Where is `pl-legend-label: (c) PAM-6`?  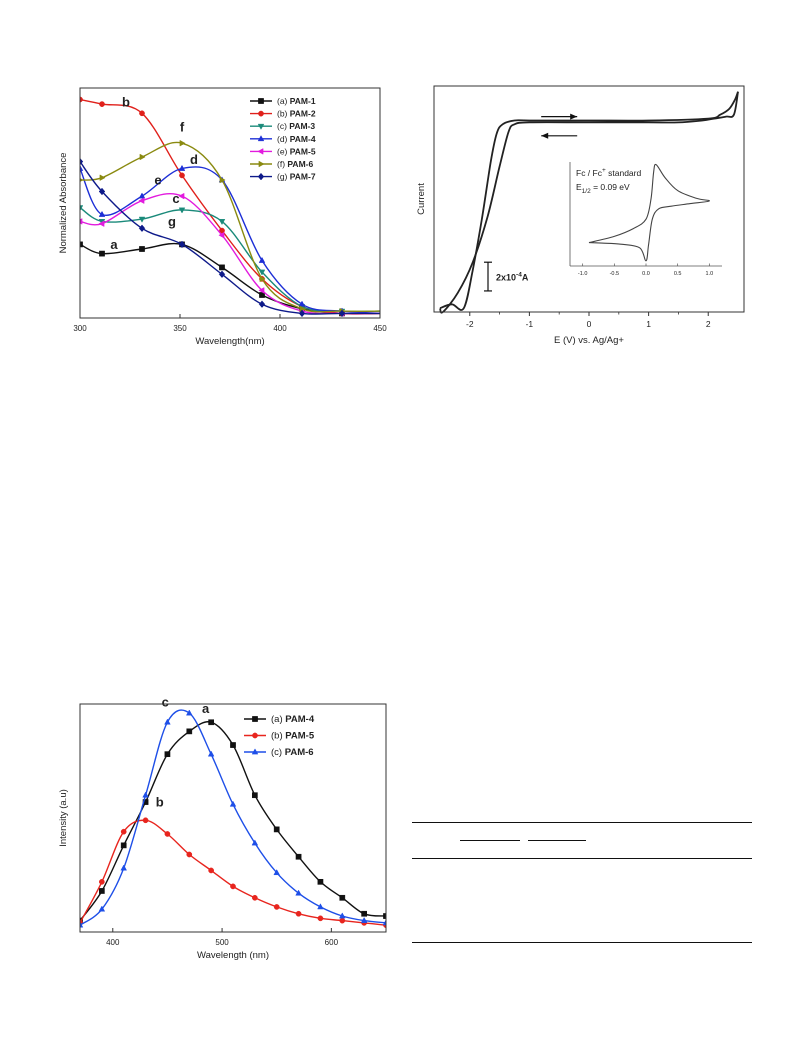
pl-legend-label: (c) PAM-6 is located at coordinates (292, 752).